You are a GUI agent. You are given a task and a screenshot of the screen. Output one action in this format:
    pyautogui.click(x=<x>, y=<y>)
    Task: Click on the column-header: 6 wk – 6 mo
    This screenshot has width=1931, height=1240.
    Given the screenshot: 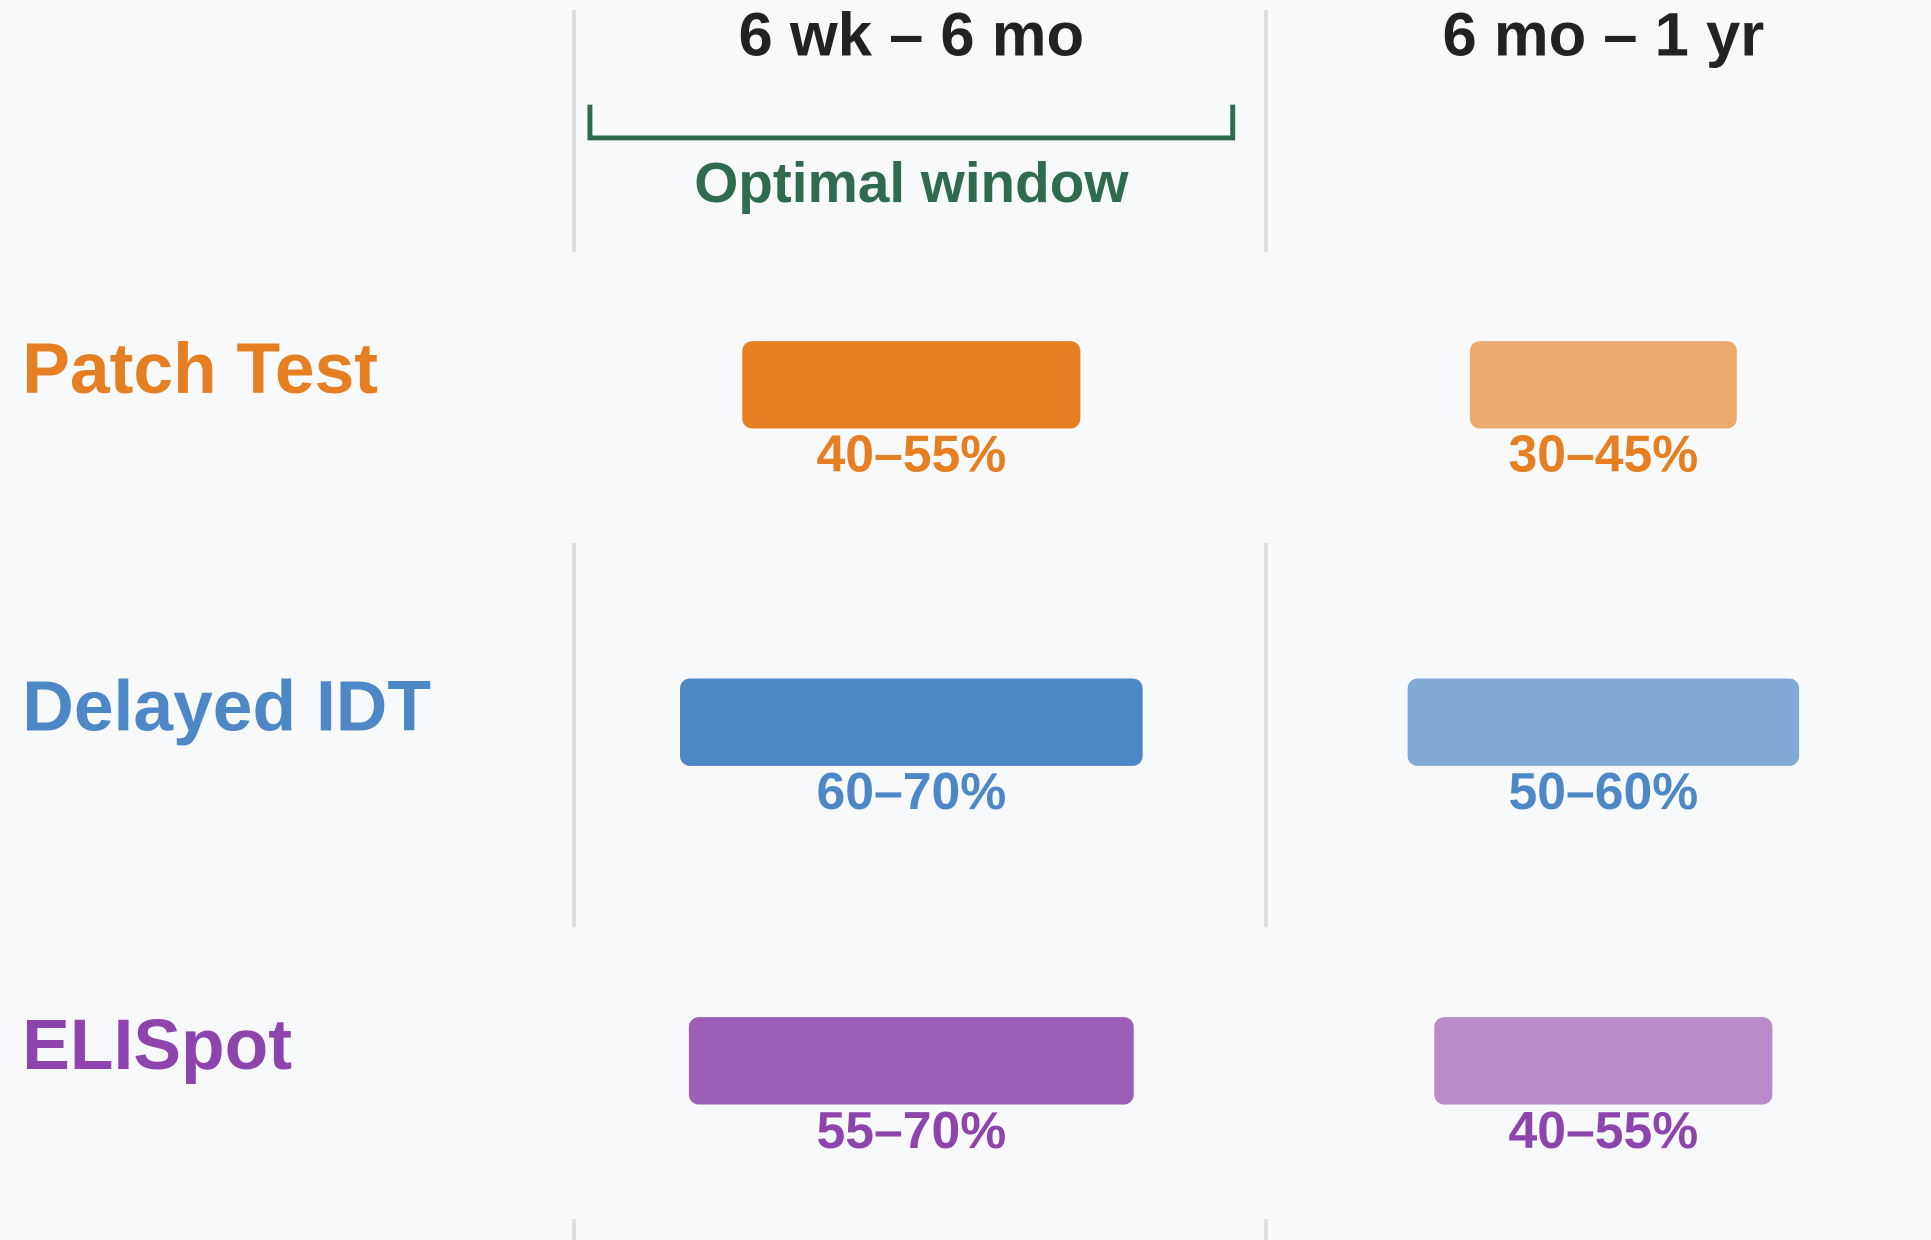 What is the action you would take?
    pyautogui.click(x=912, y=35)
    